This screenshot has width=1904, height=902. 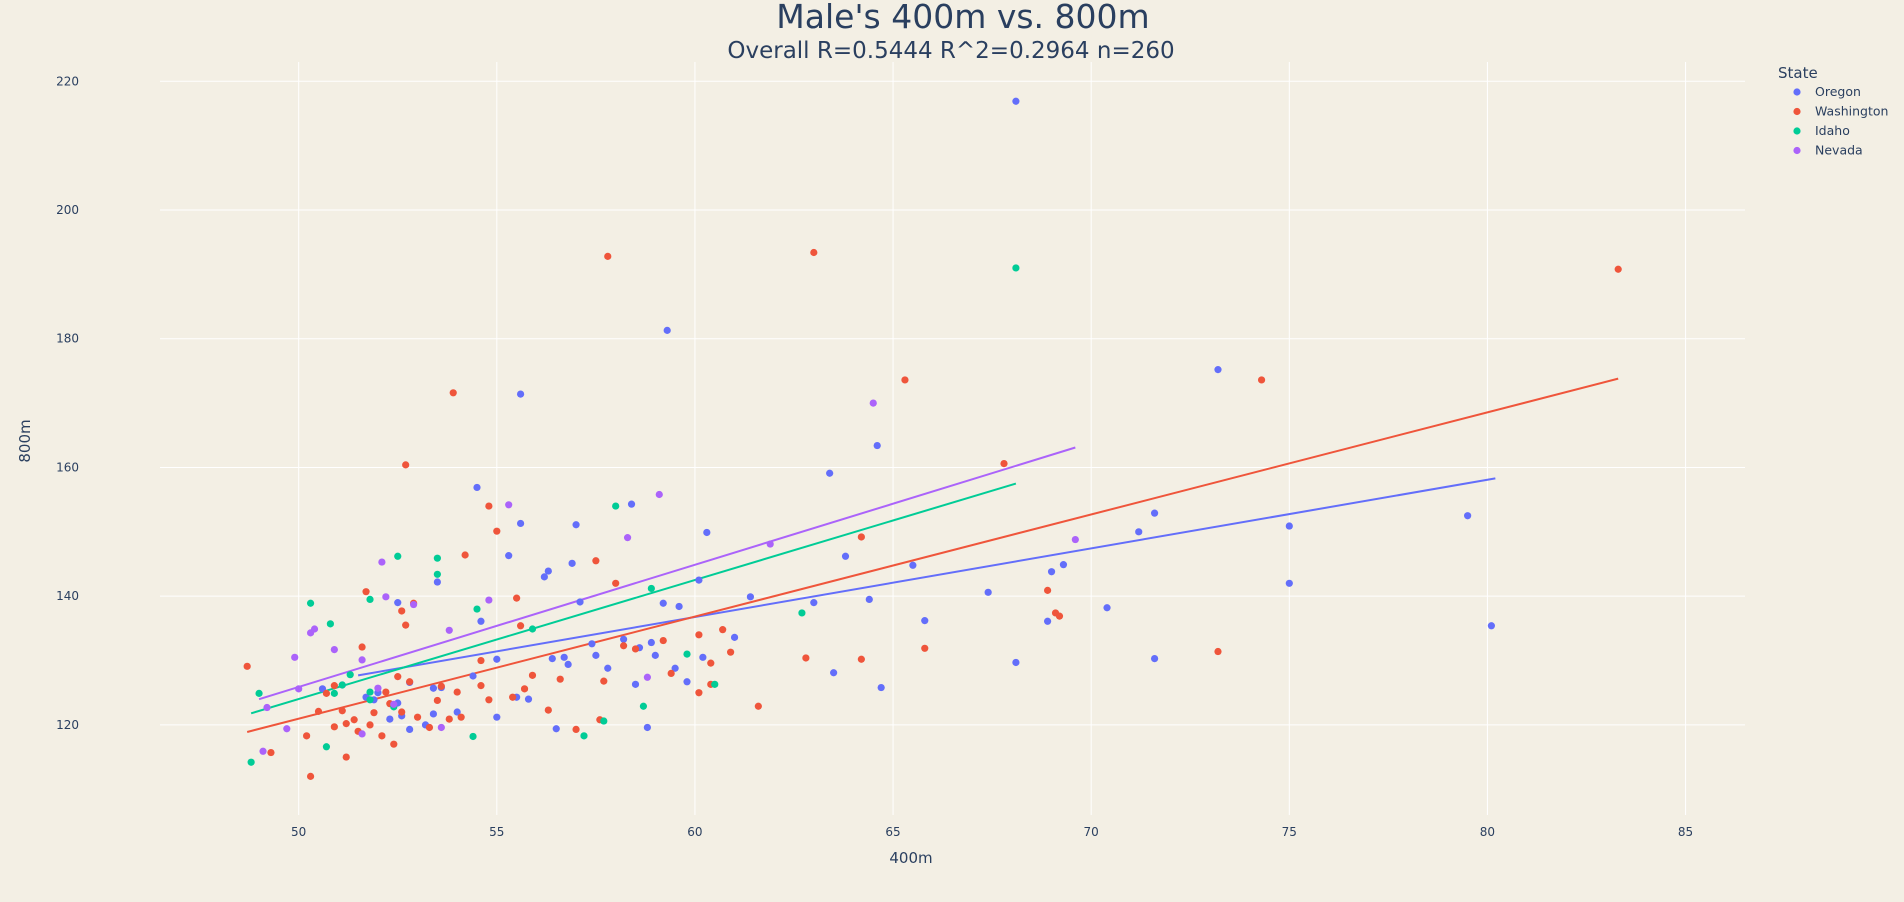 I want to click on x-axis-ticks: 50 55 60 65 70 75 80 85, so click(x=992, y=832).